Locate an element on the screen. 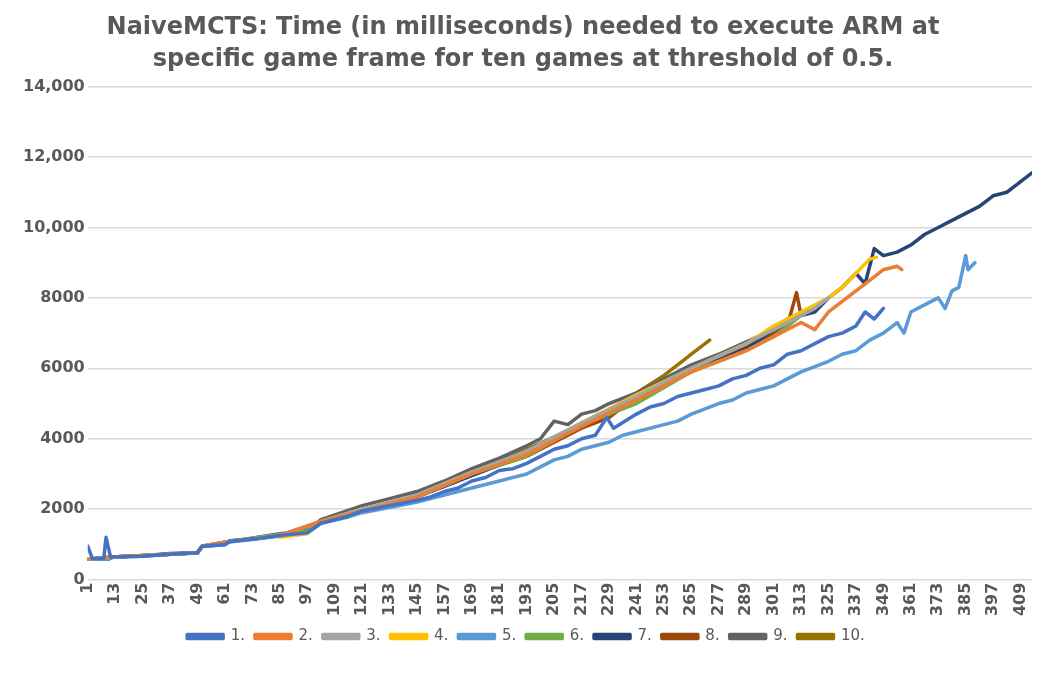 The width and height of the screenshot is (1046, 682). x-tick-label: 373 is located at coordinates (937, 599).